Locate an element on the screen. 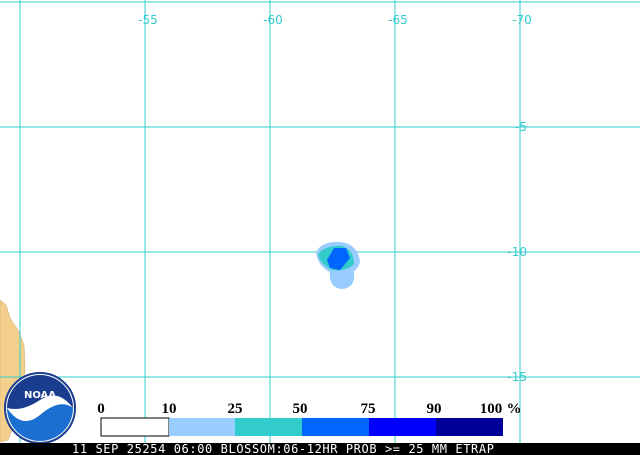 The width and height of the screenshot is (640, 455). legend-label: 10 is located at coordinates (169, 409).